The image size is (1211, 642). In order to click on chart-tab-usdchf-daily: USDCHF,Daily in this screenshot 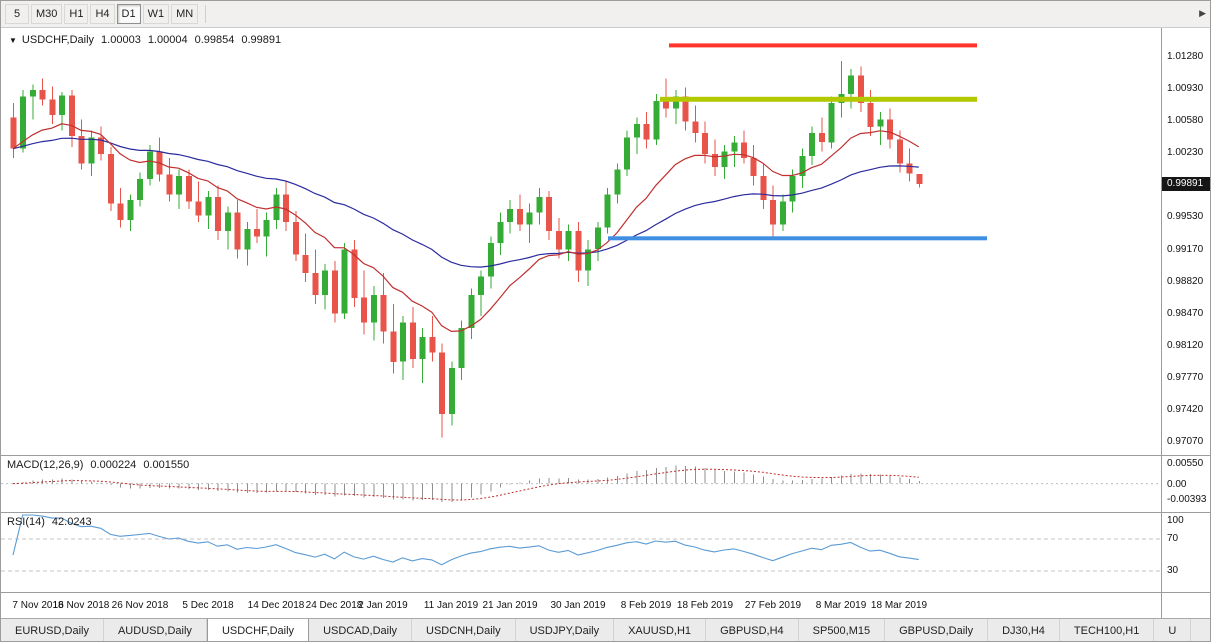, I will do `click(258, 630)`.